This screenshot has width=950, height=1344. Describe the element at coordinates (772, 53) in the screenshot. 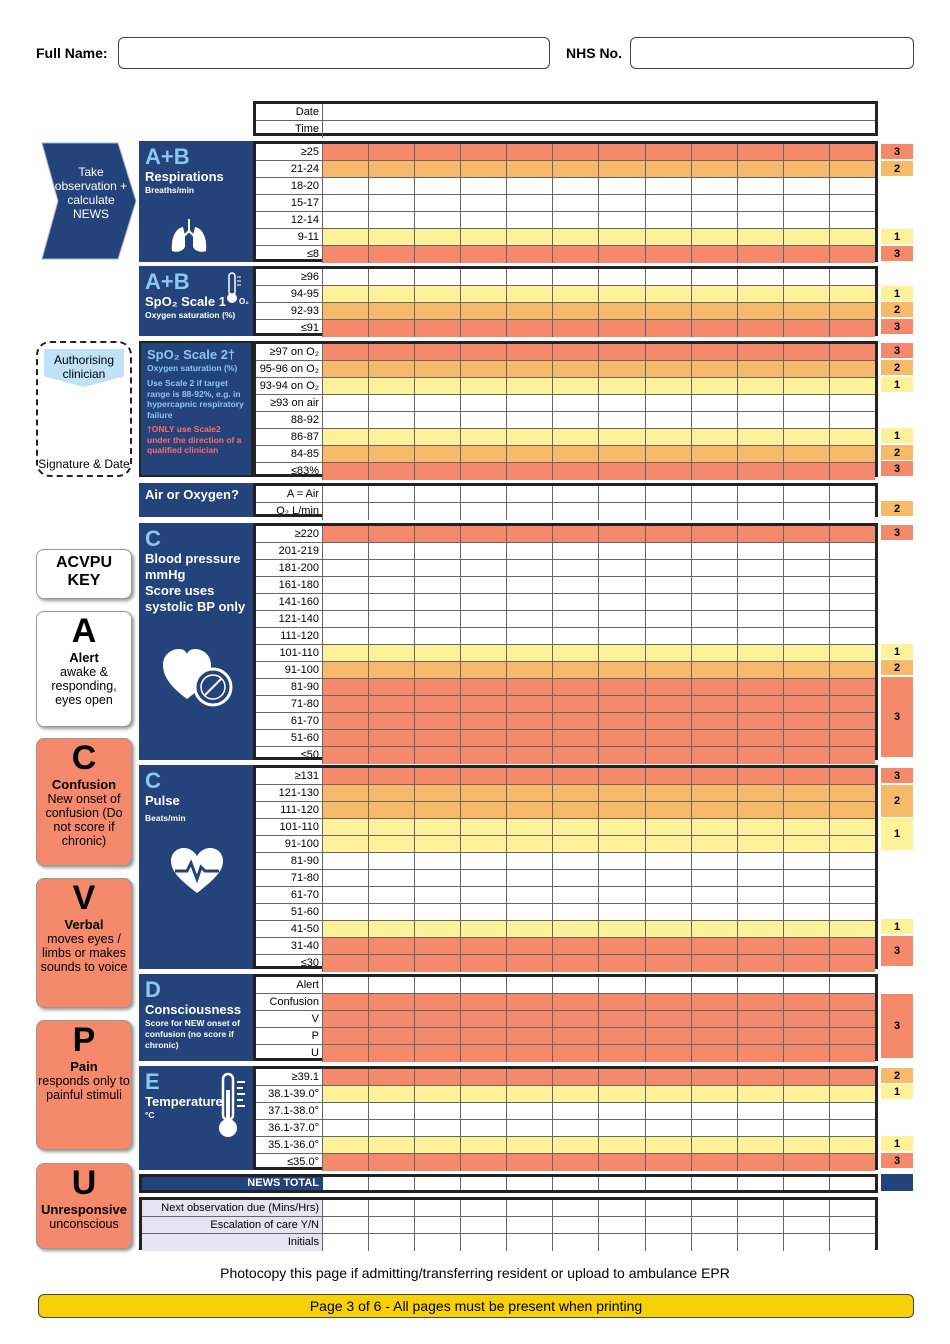

I see `nhs-number-field` at that location.